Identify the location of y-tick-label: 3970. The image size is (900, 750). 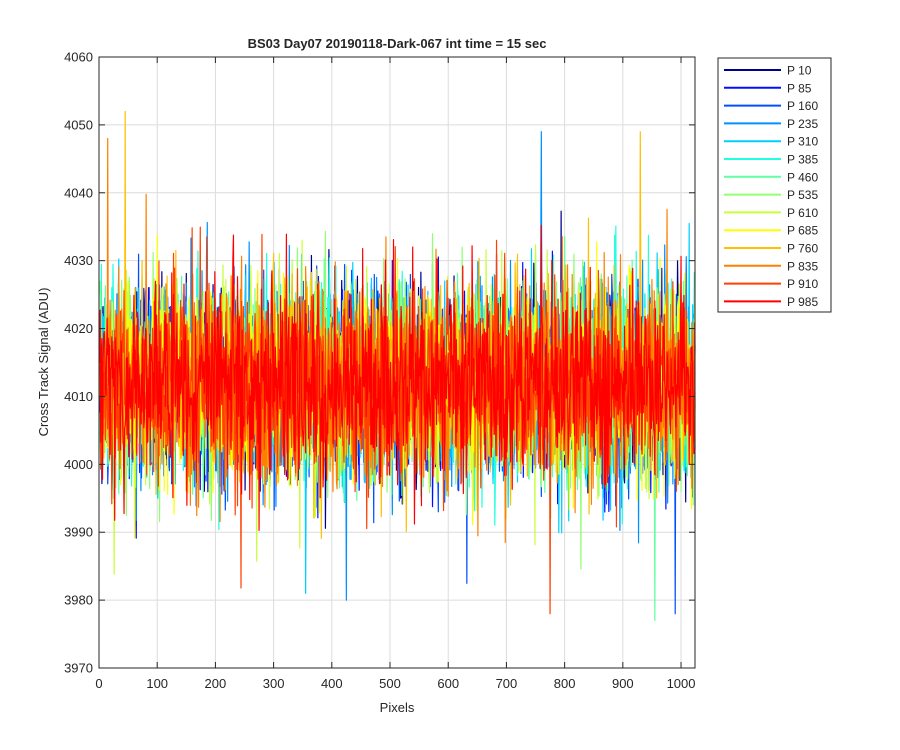
(78, 668).